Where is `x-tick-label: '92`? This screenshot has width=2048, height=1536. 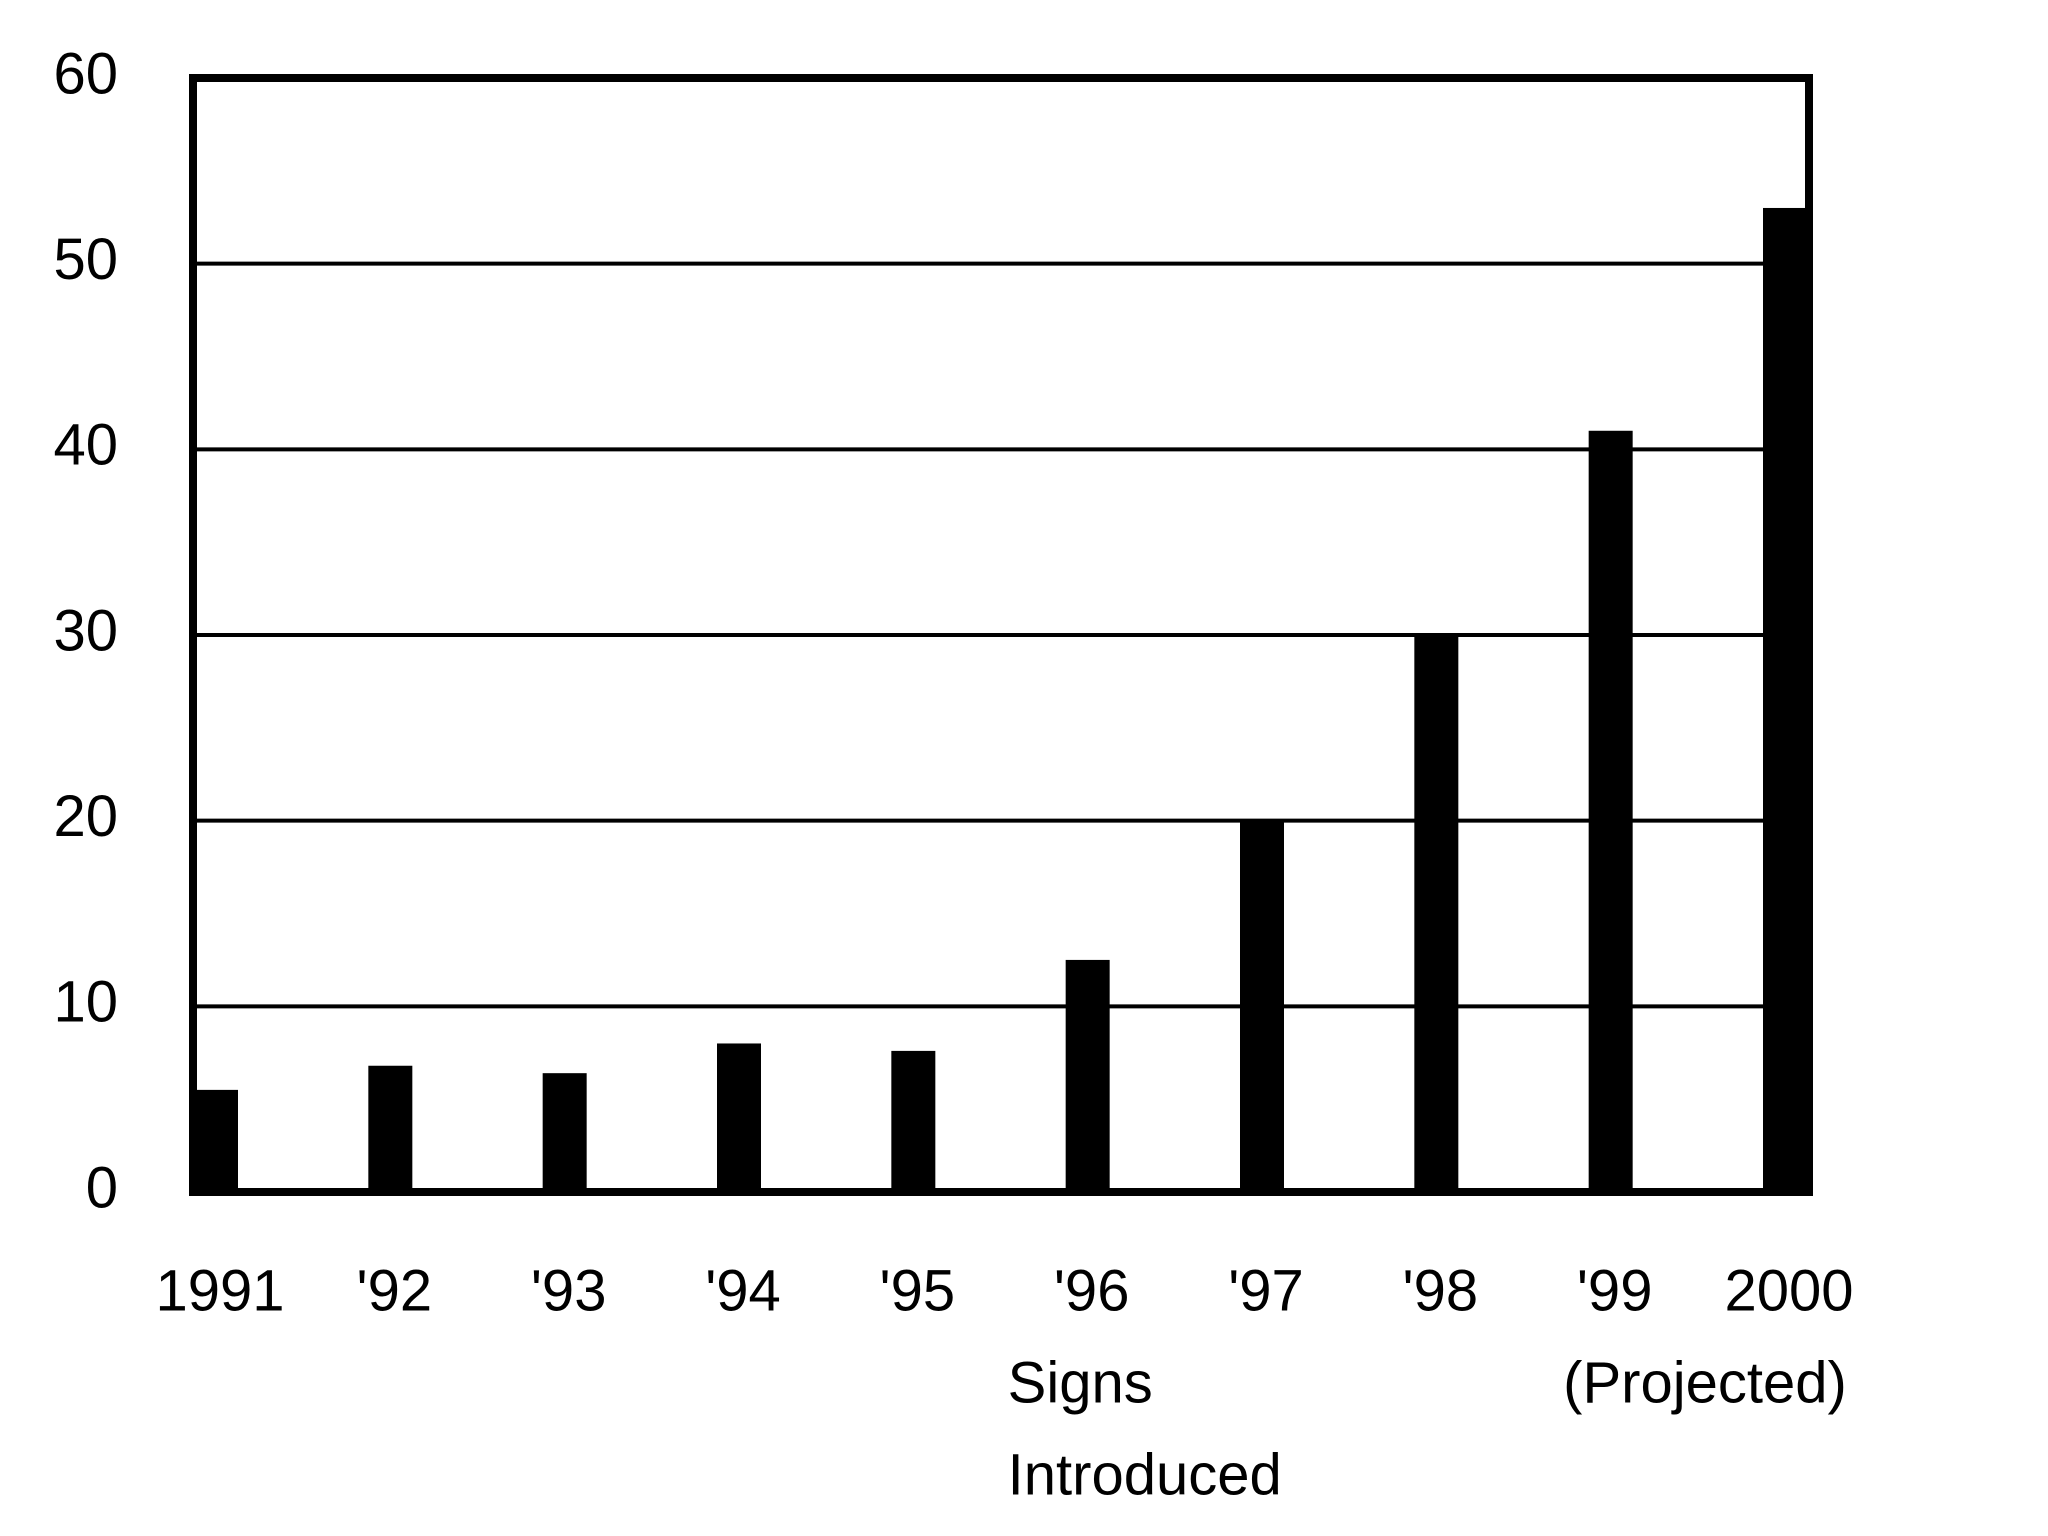 x-tick-label: '92 is located at coordinates (395, 1290).